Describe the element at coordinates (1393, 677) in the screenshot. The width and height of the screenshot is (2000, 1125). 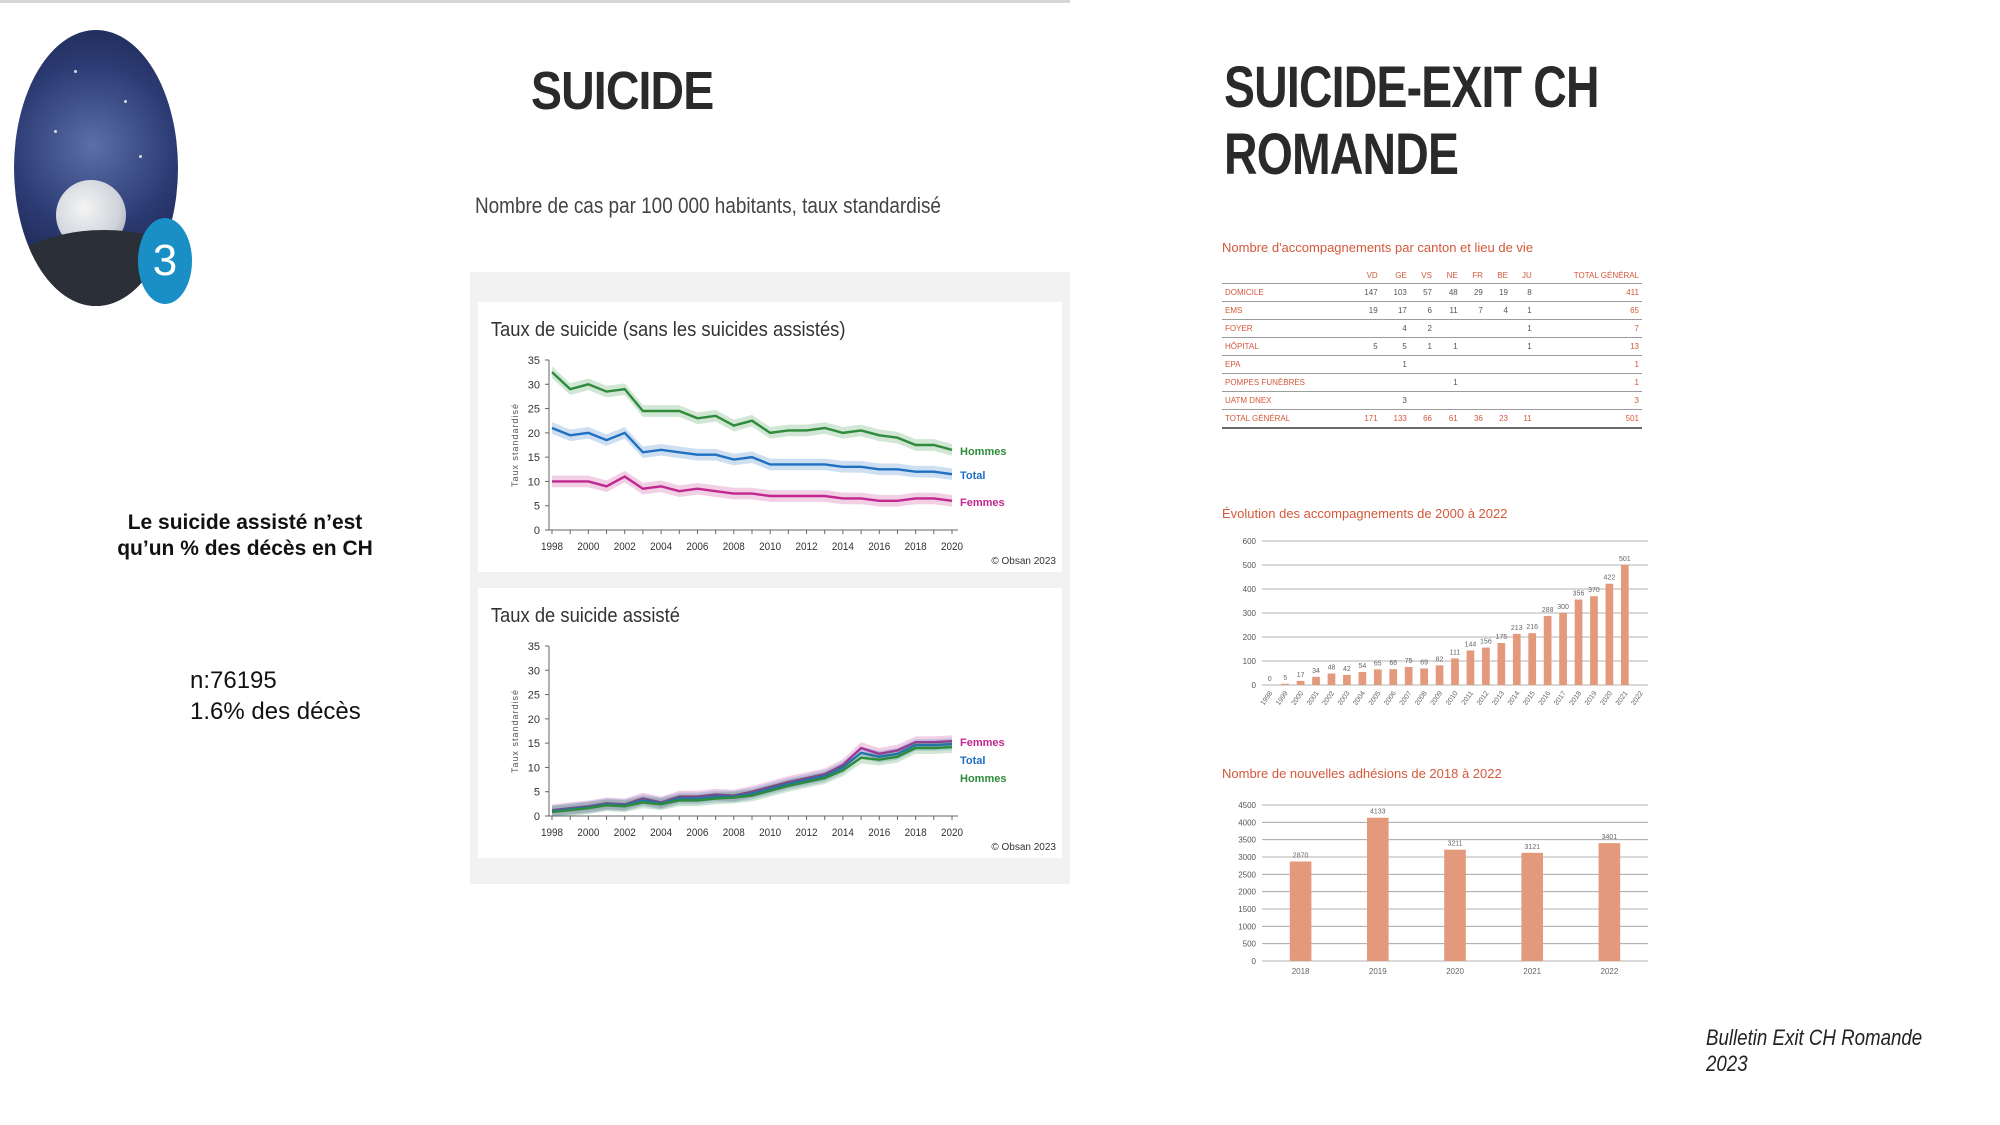
I see `bar-2006` at that location.